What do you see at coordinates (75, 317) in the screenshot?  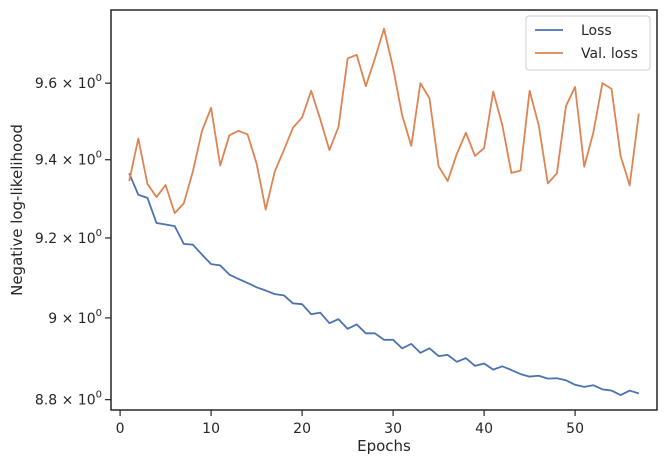 I see `y-tick-label: 9 × 100` at bounding box center [75, 317].